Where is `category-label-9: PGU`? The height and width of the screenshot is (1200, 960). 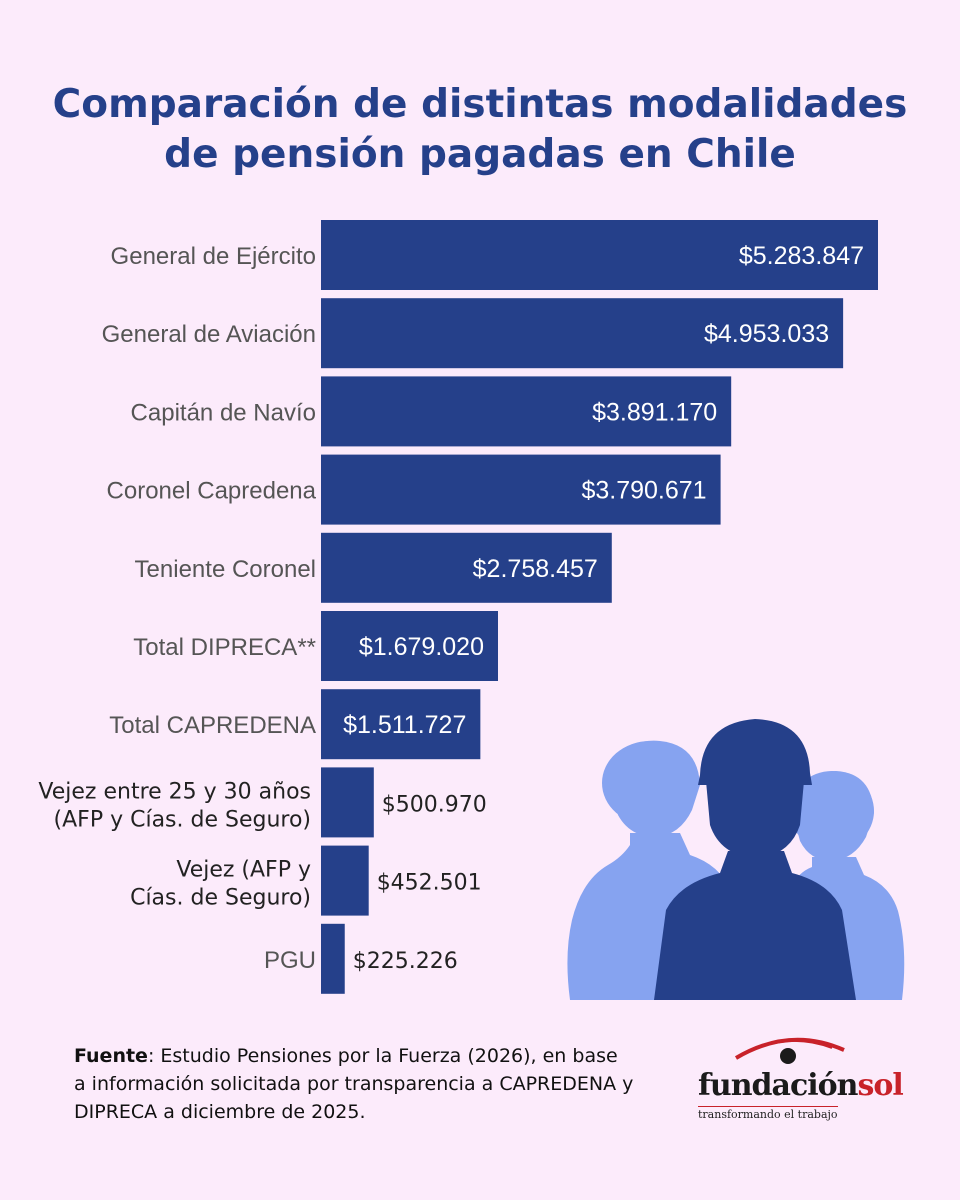 category-label-9: PGU is located at coordinates (290, 960).